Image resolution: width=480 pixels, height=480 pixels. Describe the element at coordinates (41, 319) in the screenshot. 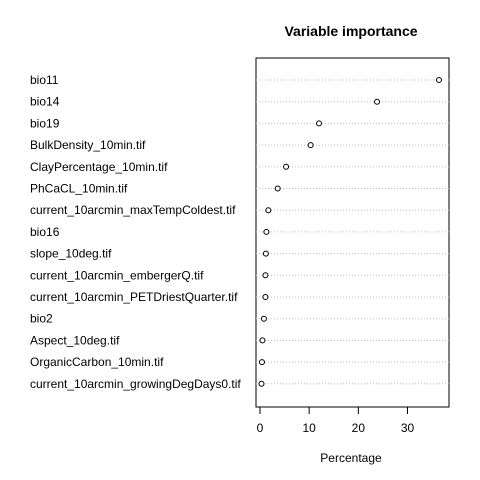

I see `category-label: bio2` at that location.